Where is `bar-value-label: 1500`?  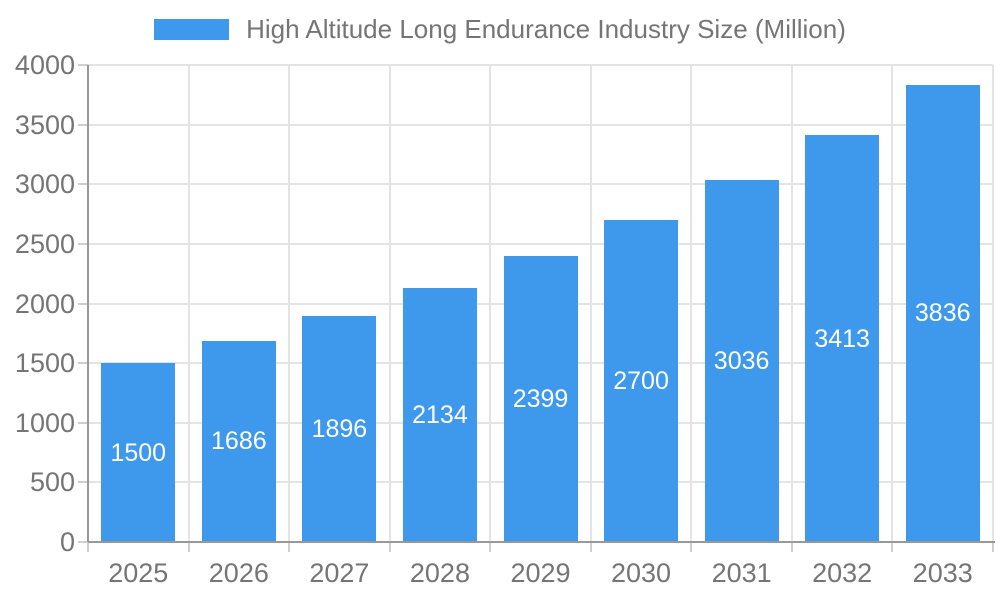
bar-value-label: 1500 is located at coordinates (138, 452).